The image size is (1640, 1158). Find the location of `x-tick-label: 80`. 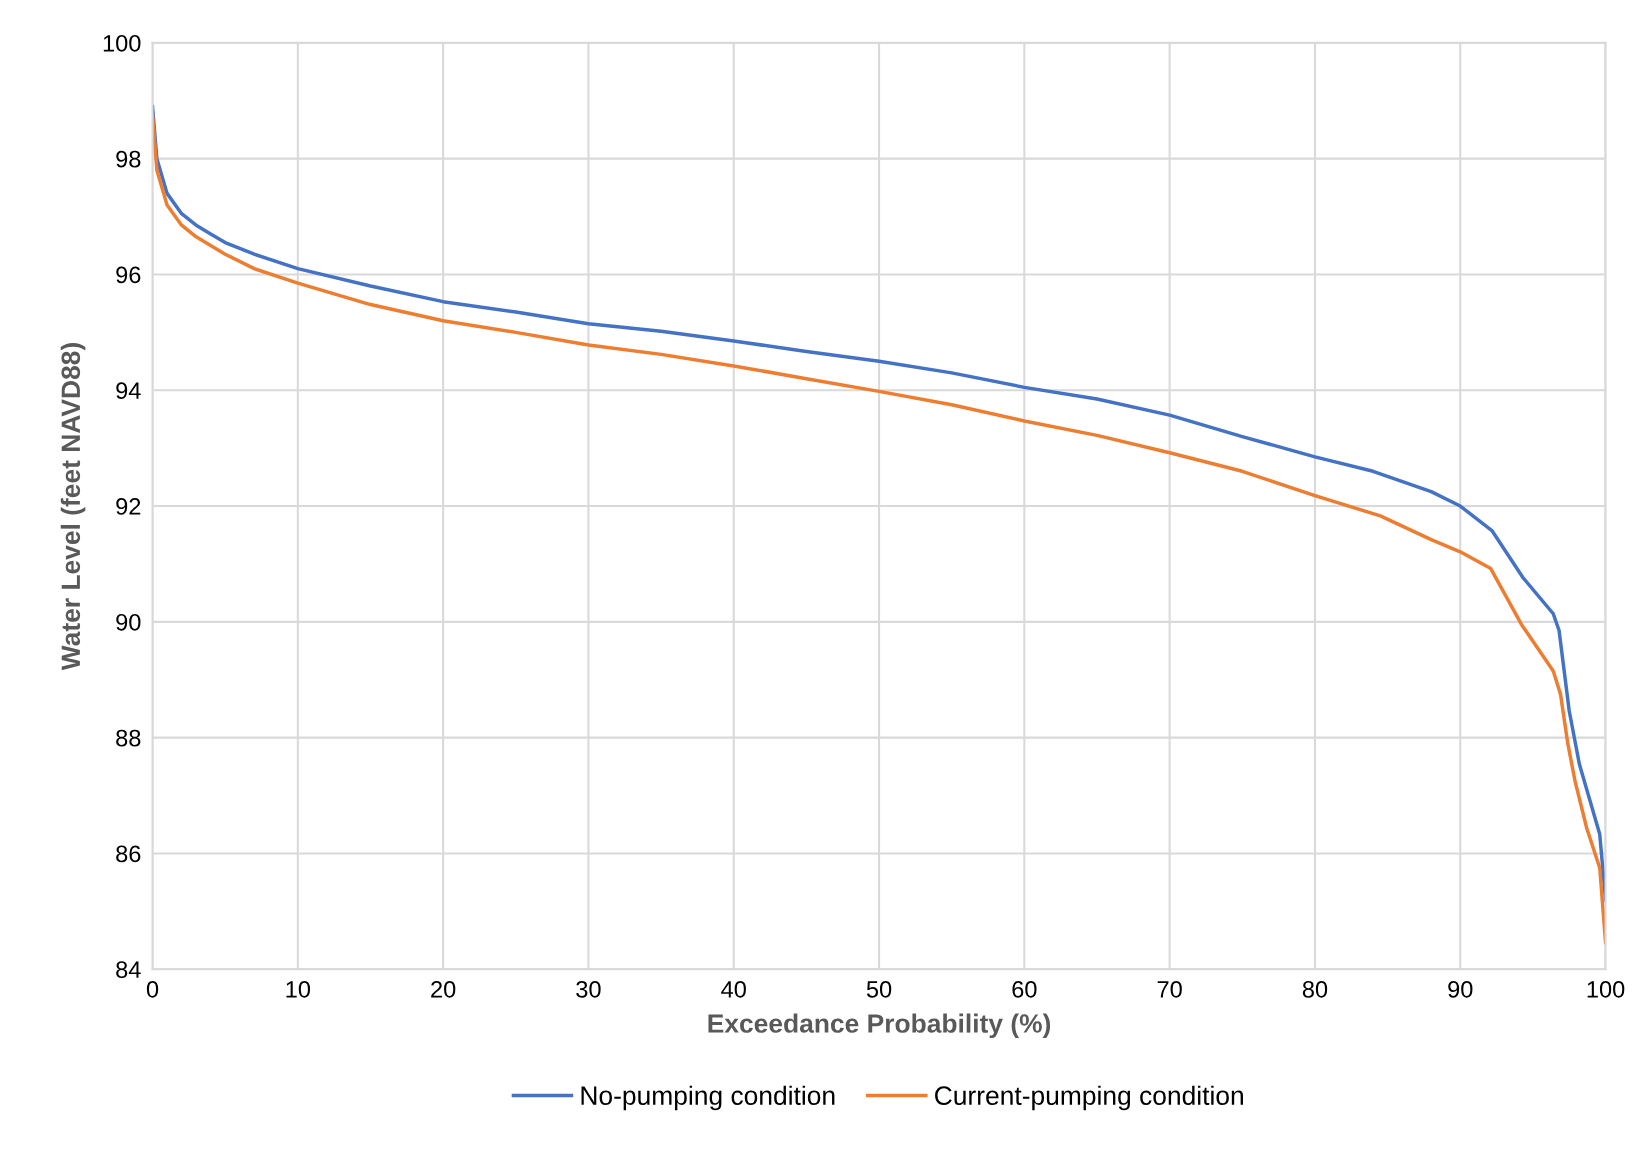

x-tick-label: 80 is located at coordinates (1315, 989).